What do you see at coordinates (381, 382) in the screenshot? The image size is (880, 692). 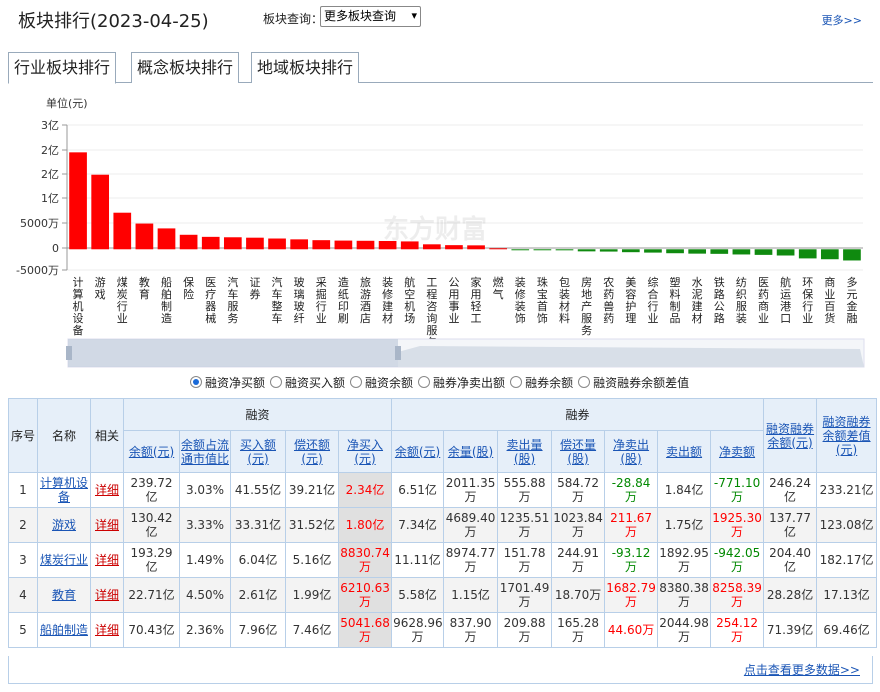 I see `radio-option: 融资余额` at bounding box center [381, 382].